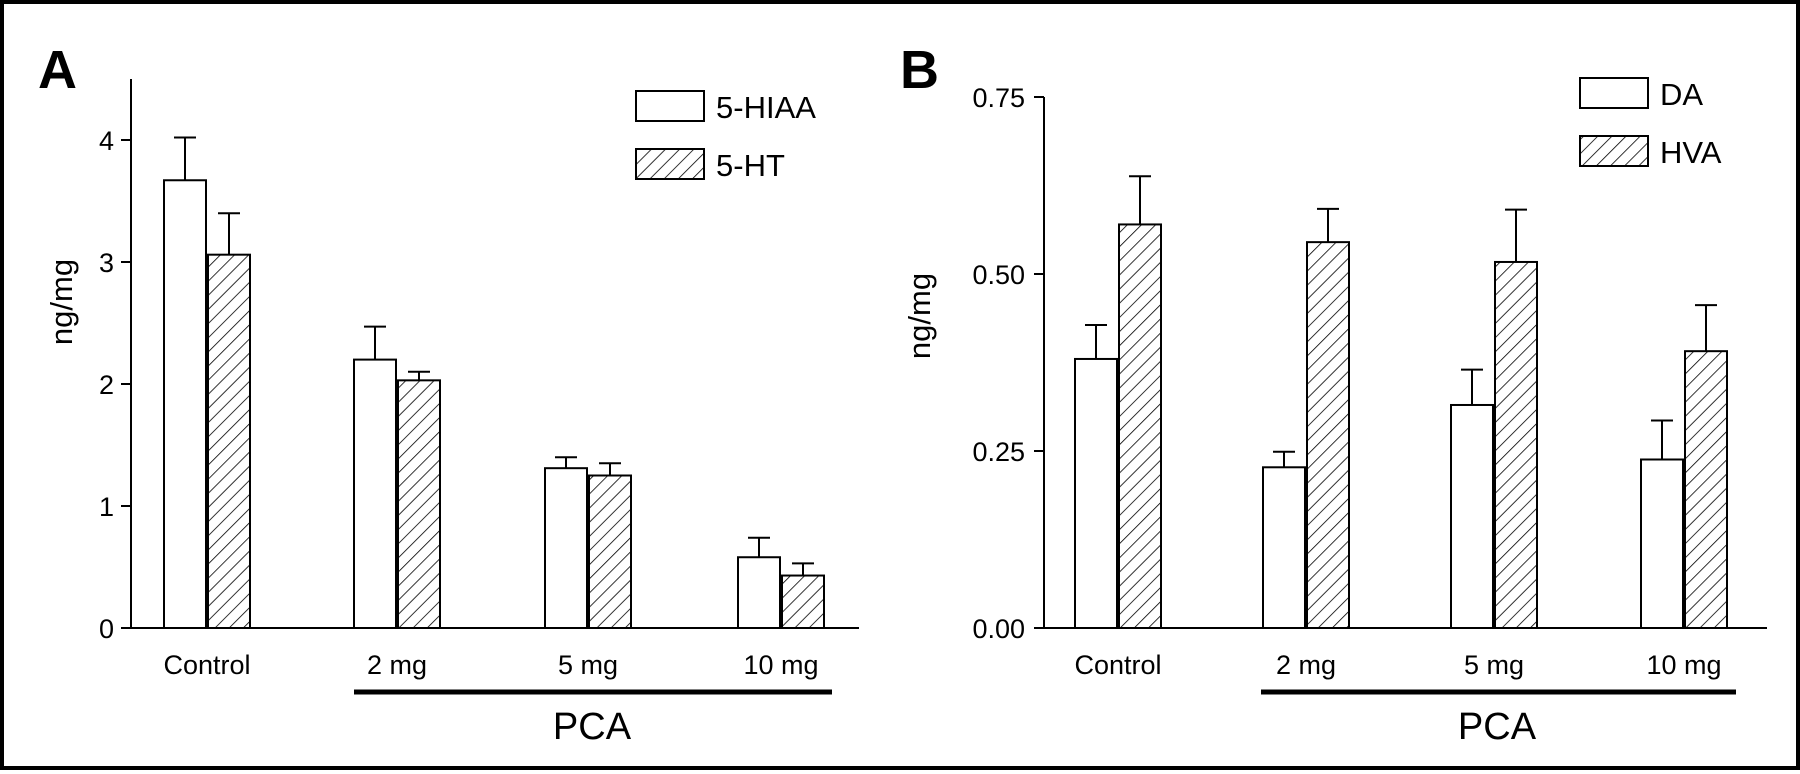 The width and height of the screenshot is (1800, 774). I want to click on x-tick-label-b: Control, so click(1117, 665).